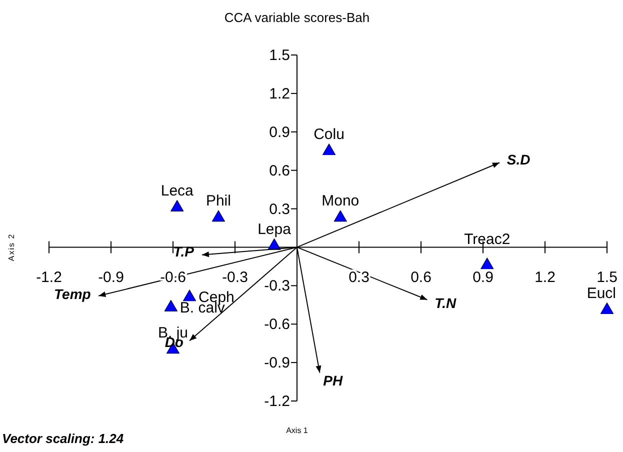 Image resolution: width=623 pixels, height=452 pixels. I want to click on y-tick-label: -0.6, so click(277, 325).